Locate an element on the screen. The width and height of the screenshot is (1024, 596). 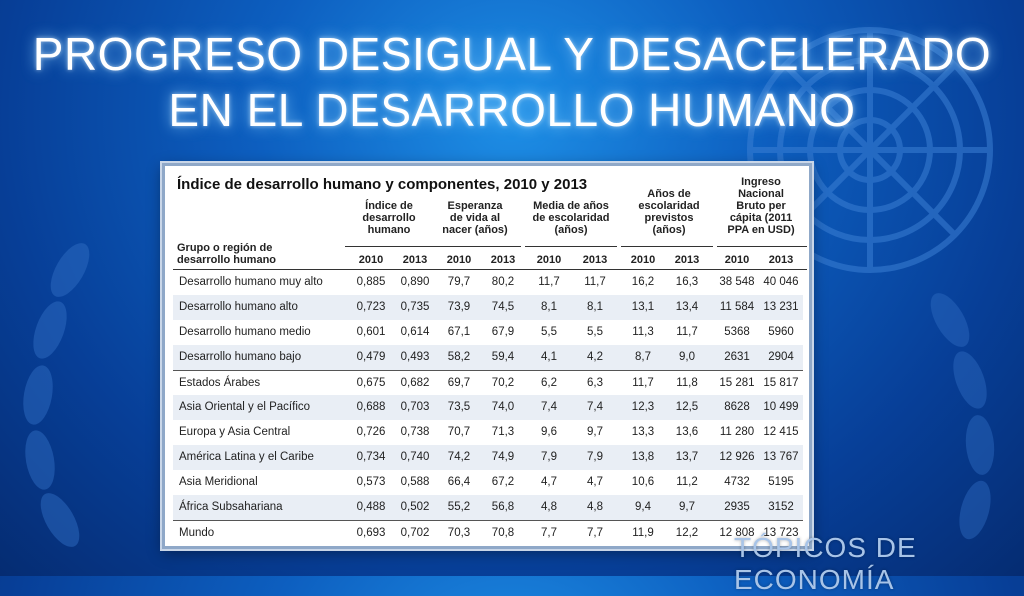
cell-value: 0,682 is located at coordinates (415, 383).